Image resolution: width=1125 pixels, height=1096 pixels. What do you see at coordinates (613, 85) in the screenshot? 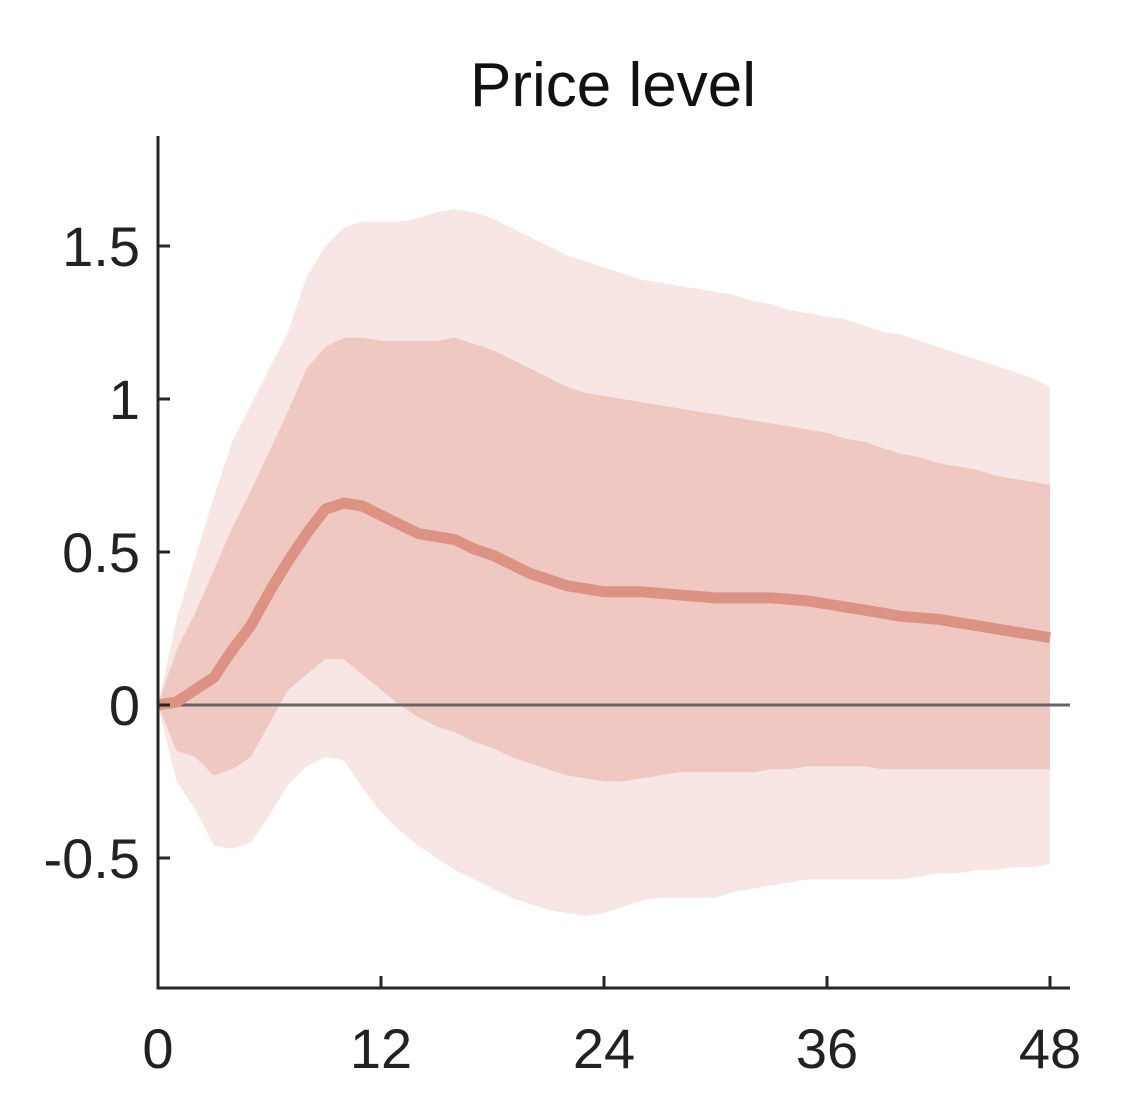
I see `chart-title: Price level` at bounding box center [613, 85].